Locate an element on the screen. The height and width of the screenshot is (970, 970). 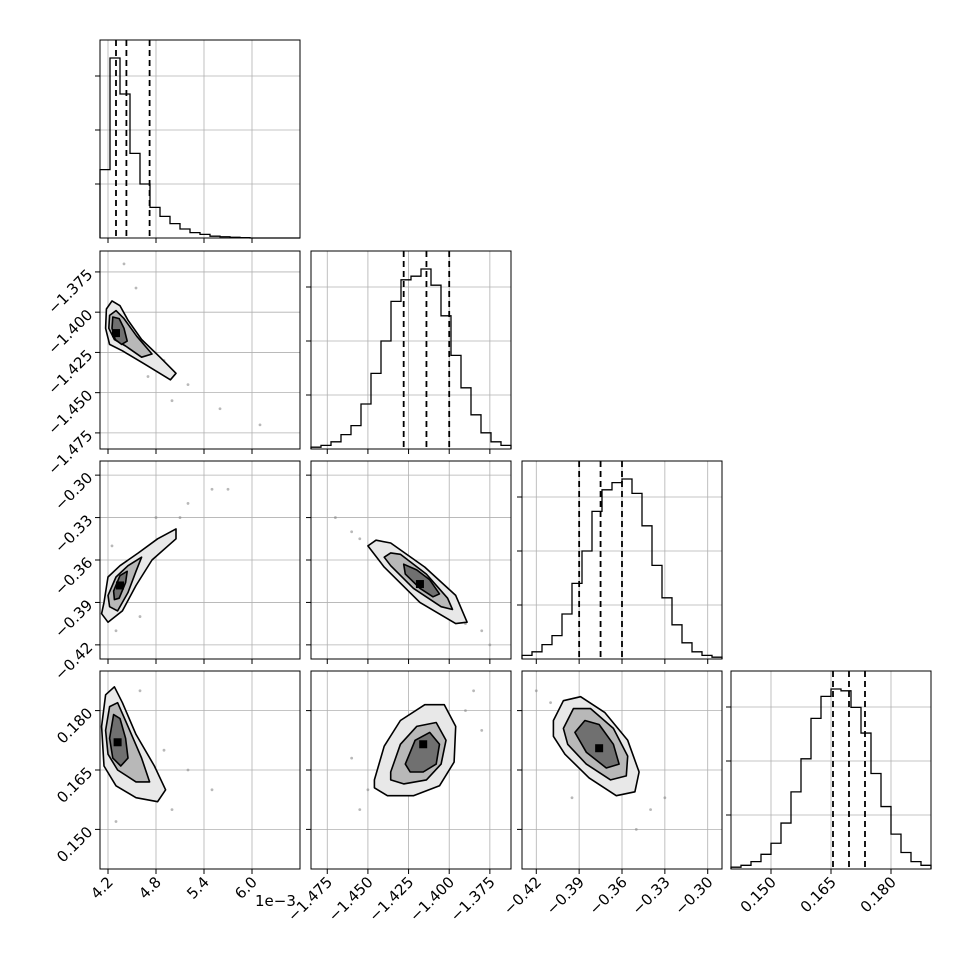
x-tick-label-p2: −0.33 is located at coordinates (650, 895).